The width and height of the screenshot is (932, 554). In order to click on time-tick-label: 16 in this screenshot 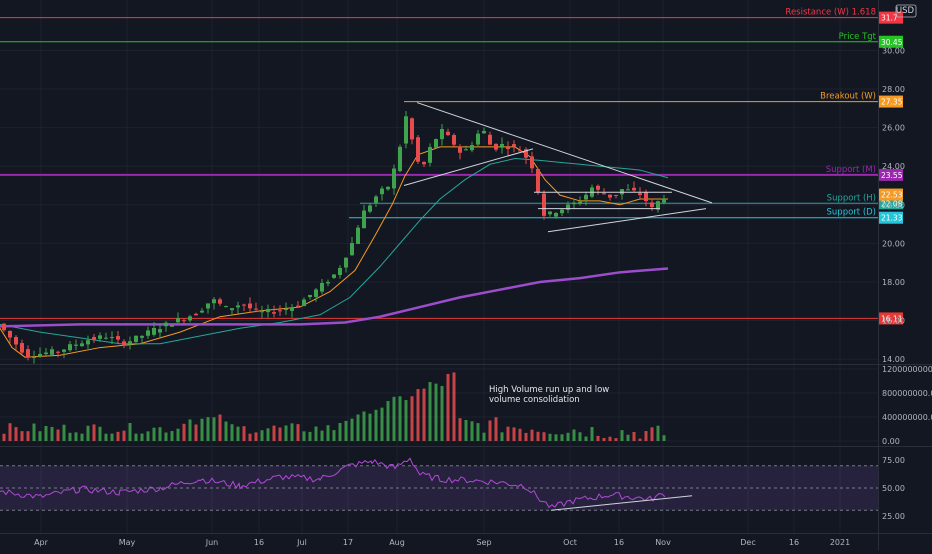, I will do `click(619, 542)`.